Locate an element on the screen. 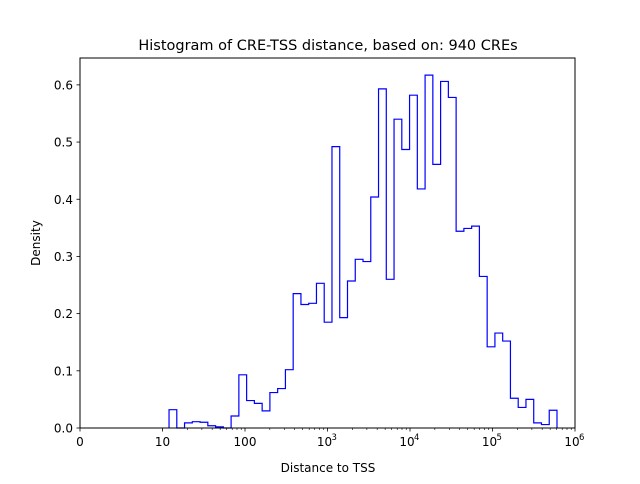  x-tick-label: 0 is located at coordinates (80, 442).